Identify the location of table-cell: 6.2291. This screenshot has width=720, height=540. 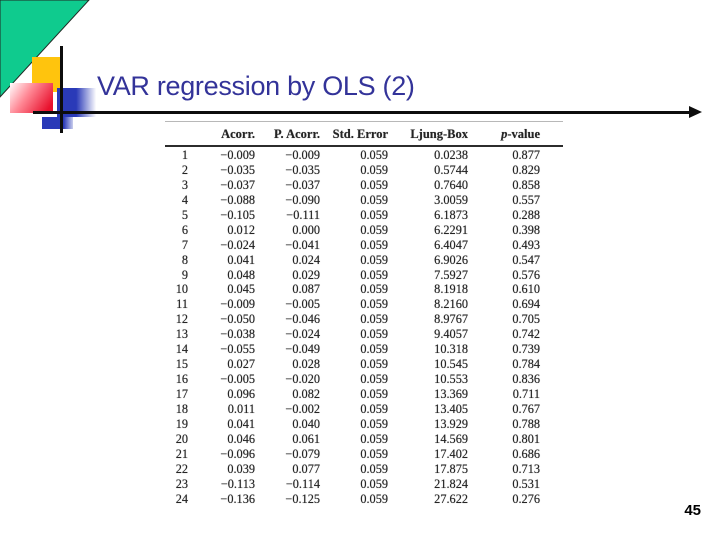
(451, 229).